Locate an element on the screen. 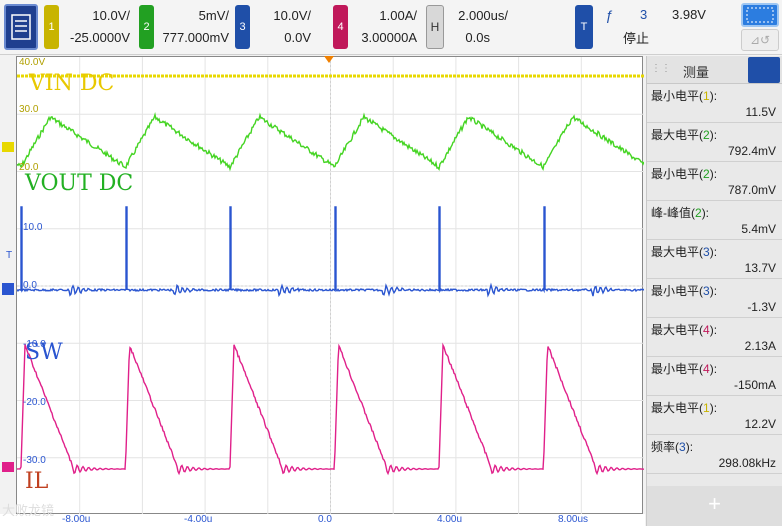 This screenshot has width=782, height=526. trigger-level: 3.98V is located at coordinates (689, 14).